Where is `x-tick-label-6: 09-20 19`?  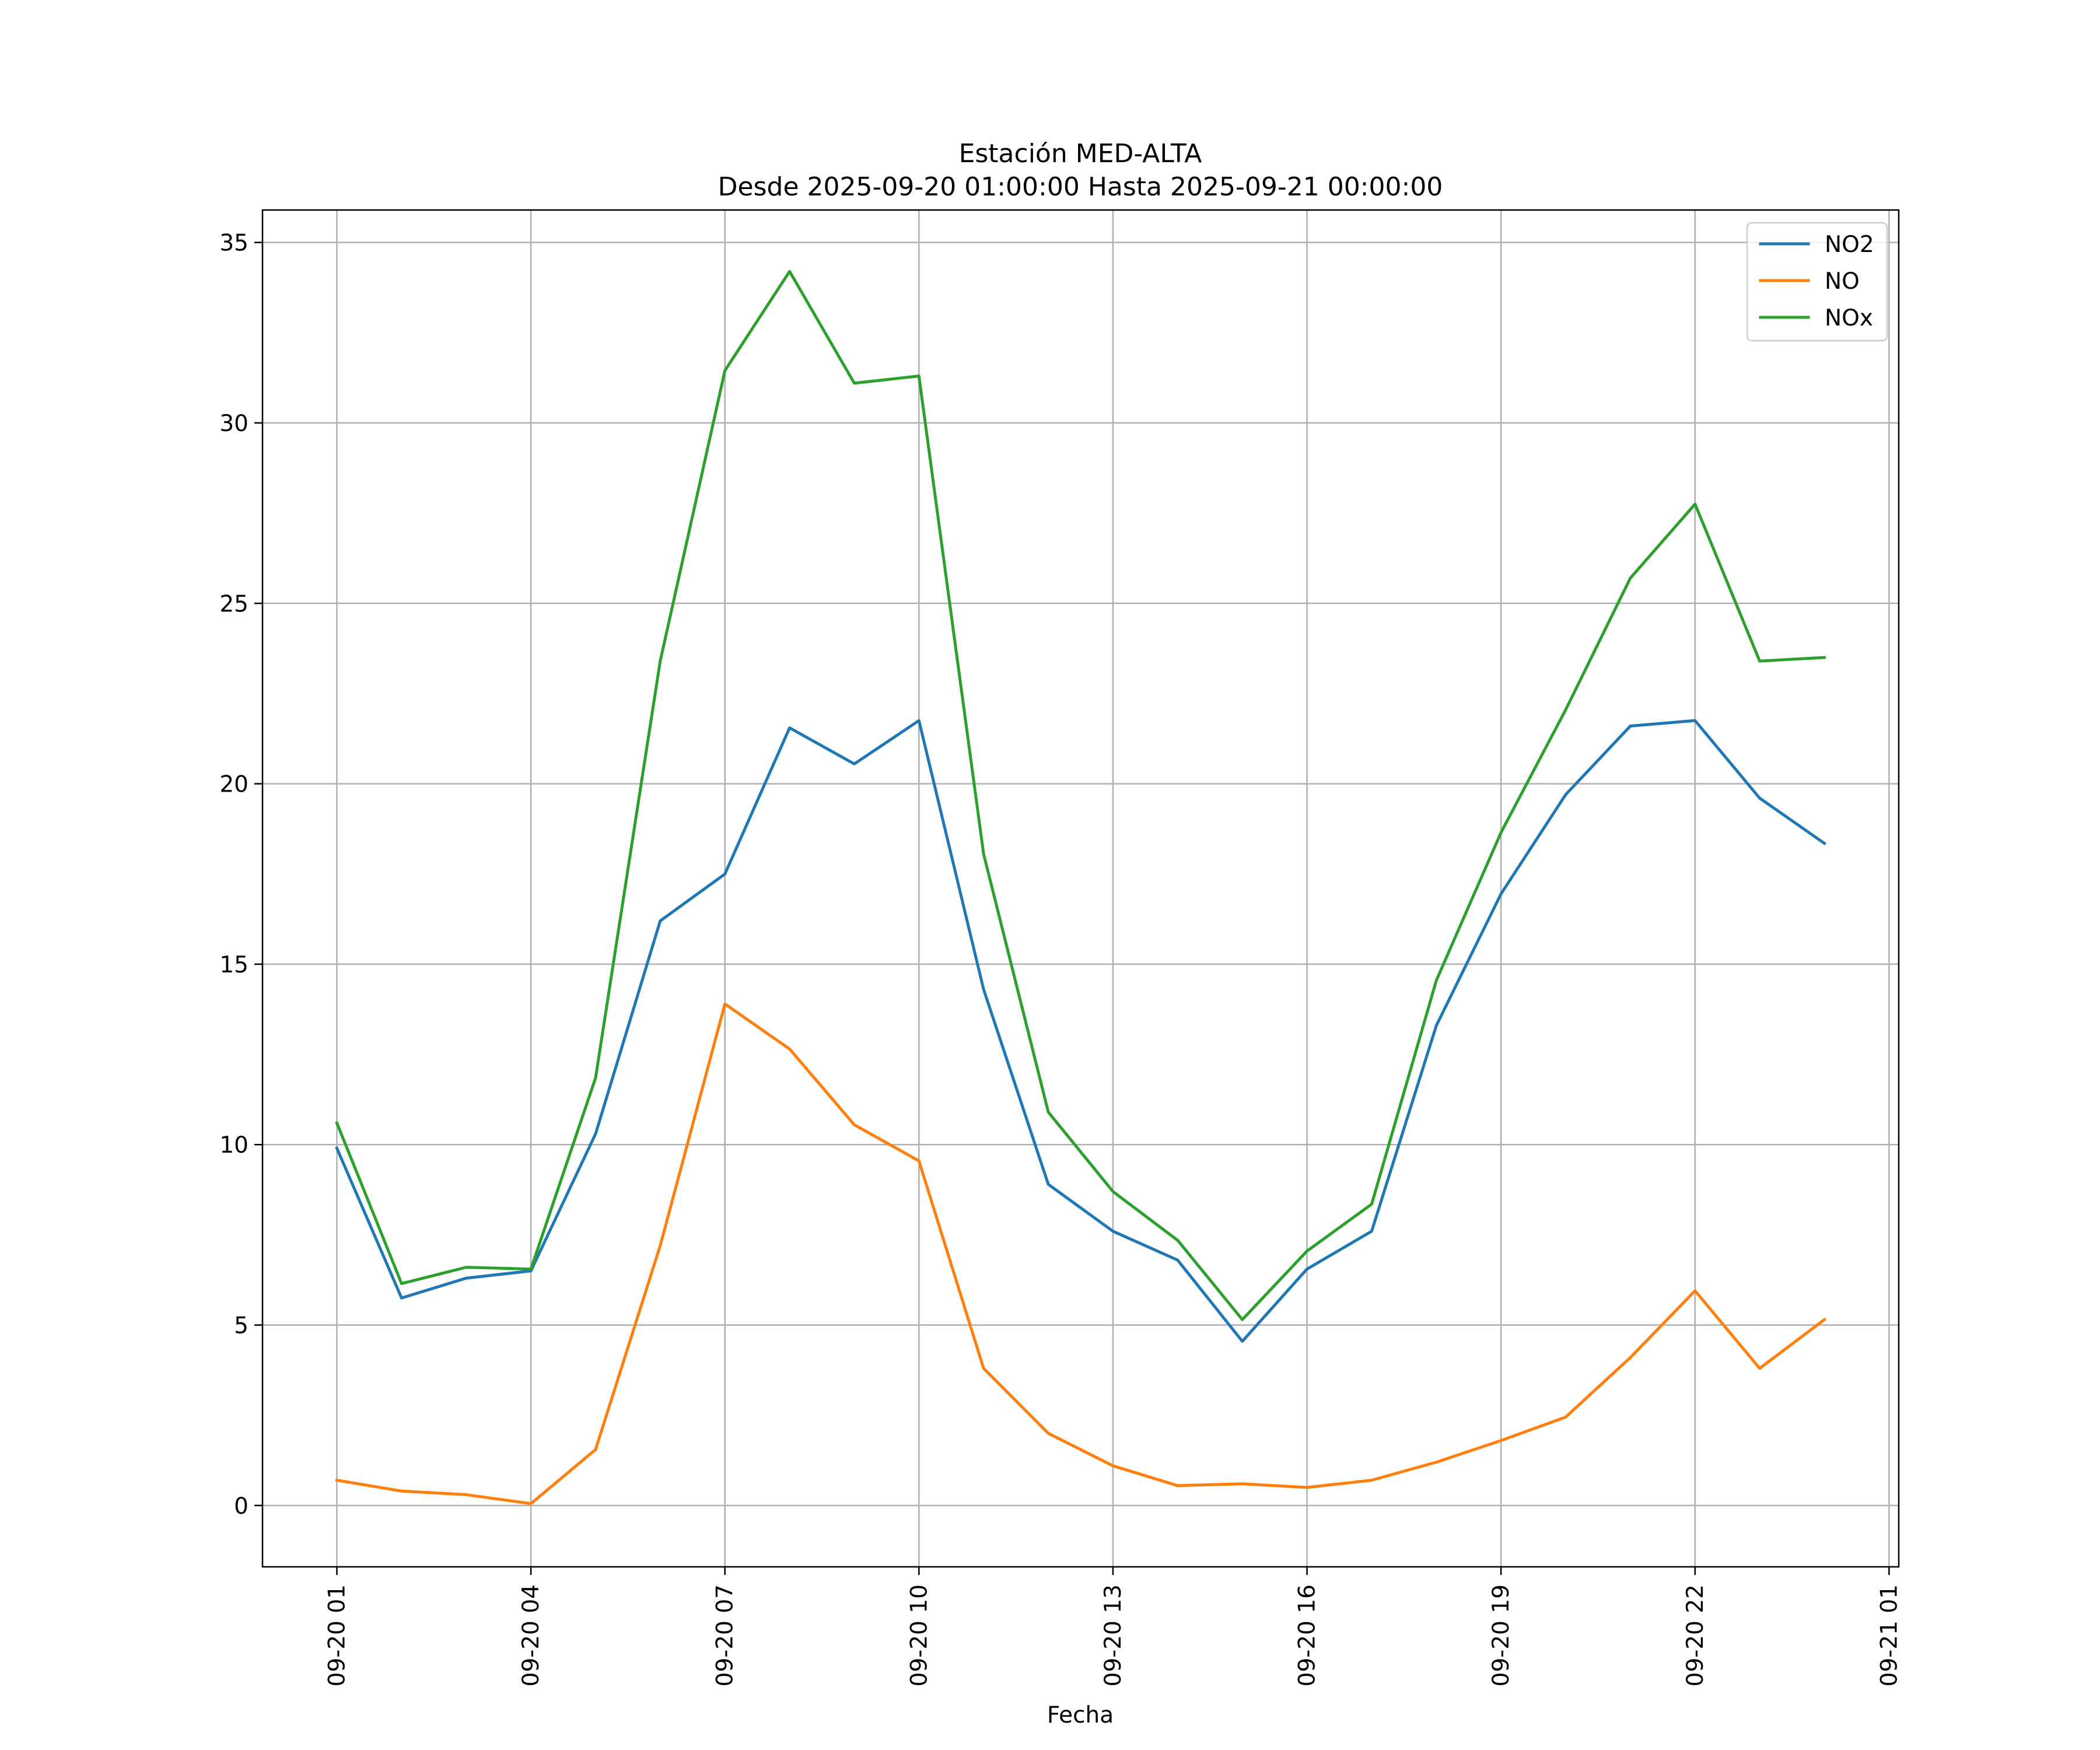
x-tick-label-6: 09-20 19 is located at coordinates (1501, 1635).